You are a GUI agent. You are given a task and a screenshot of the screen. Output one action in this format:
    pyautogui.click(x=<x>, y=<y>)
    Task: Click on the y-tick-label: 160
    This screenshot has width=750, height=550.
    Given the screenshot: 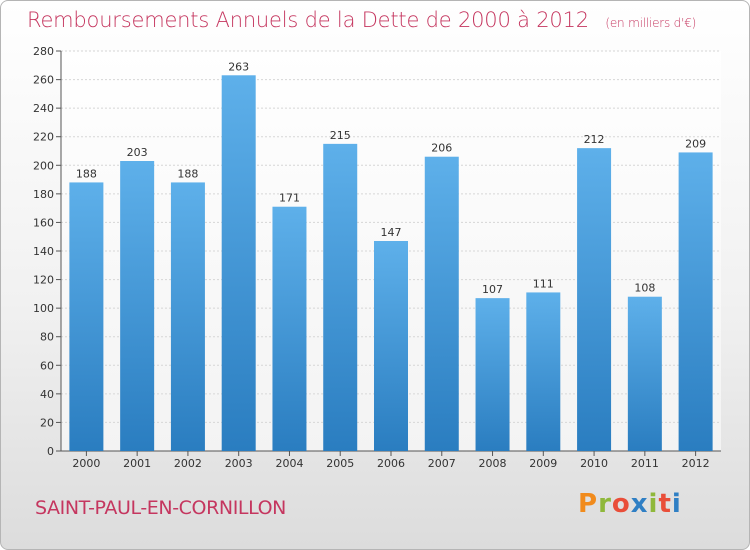 What is the action you would take?
    pyautogui.click(x=43, y=222)
    